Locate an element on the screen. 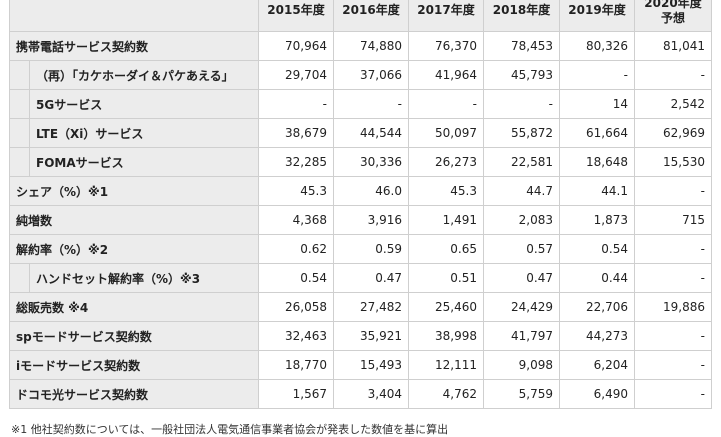  table-cell: 0.65 is located at coordinates (446, 249).